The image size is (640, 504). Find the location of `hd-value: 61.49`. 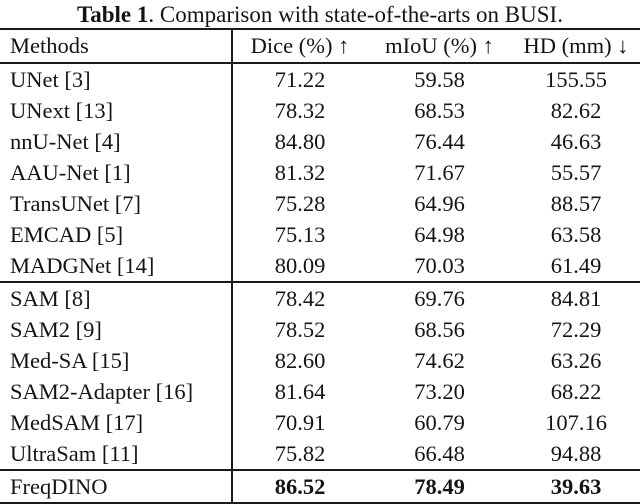

hd-value: 61.49 is located at coordinates (576, 265).